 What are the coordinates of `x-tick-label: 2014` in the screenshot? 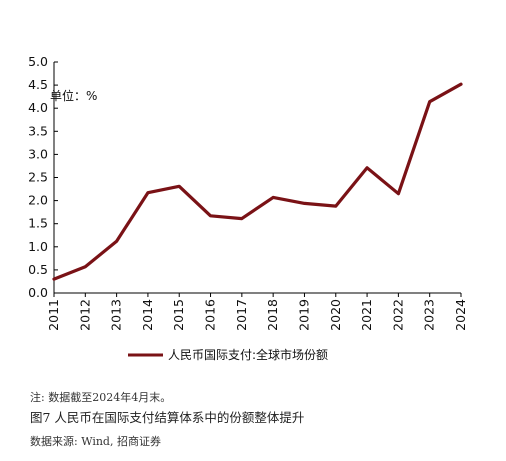 It's located at (147, 315).